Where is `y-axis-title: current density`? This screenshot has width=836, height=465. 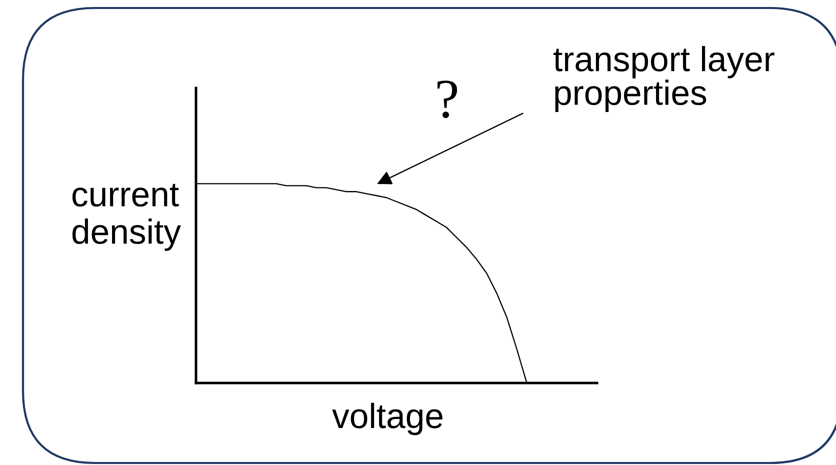 y-axis-title: current density is located at coordinates (126, 217).